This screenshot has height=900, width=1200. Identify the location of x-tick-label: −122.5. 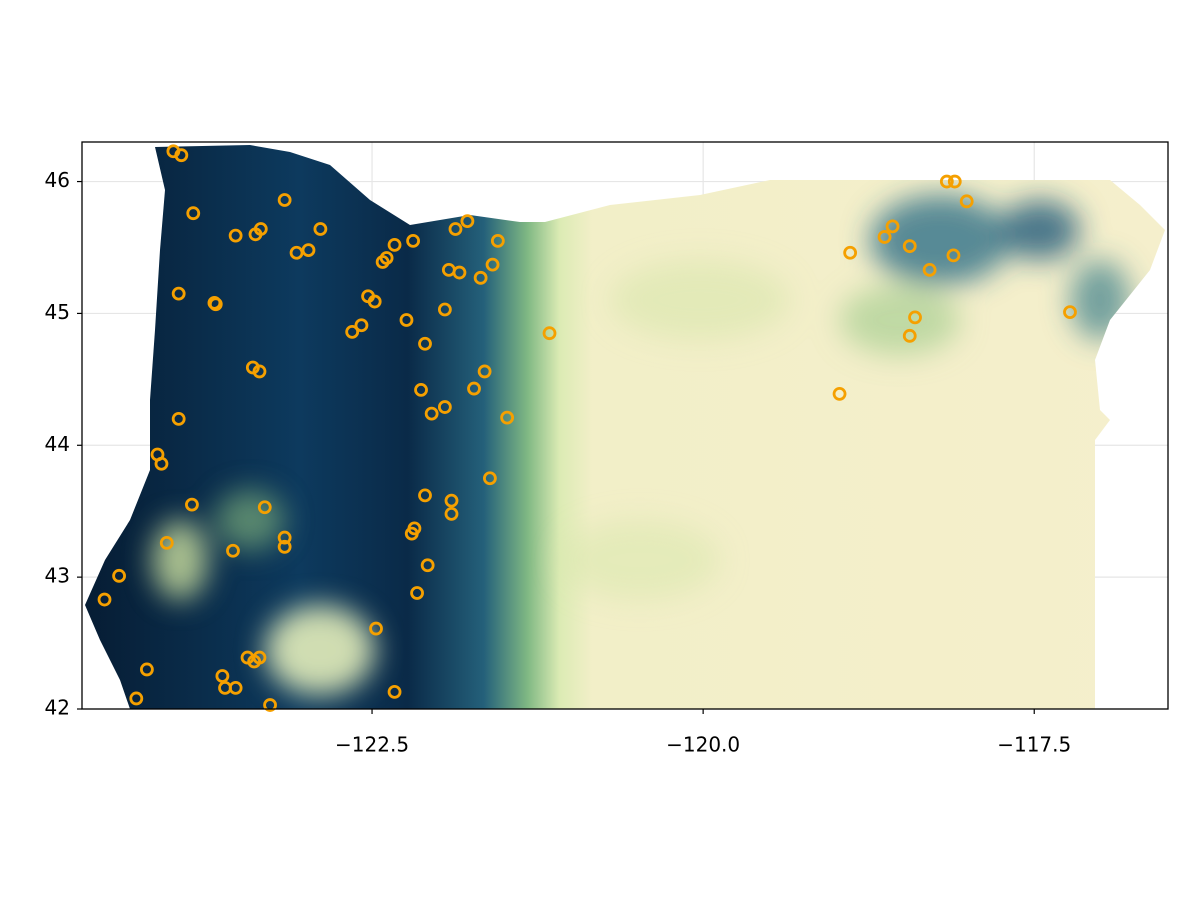
(372, 745).